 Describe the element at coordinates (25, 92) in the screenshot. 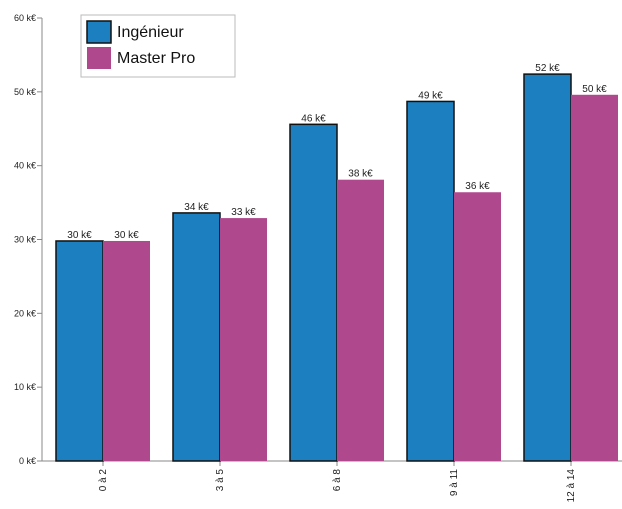

I see `y-tick-label: 50 k€` at that location.